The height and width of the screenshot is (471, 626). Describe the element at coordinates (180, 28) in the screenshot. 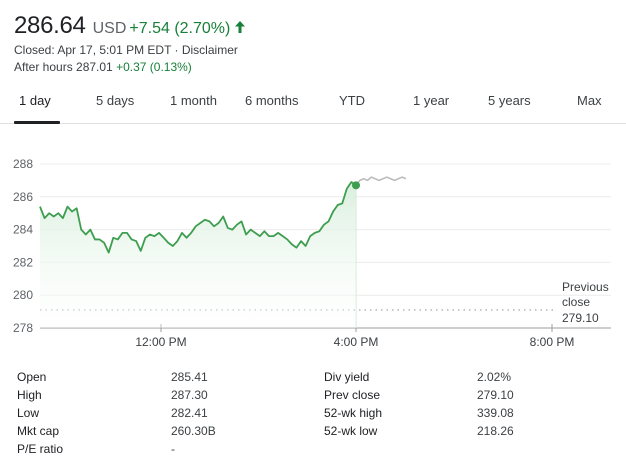

I see `price-change: +7.54 (2.70%)` at that location.